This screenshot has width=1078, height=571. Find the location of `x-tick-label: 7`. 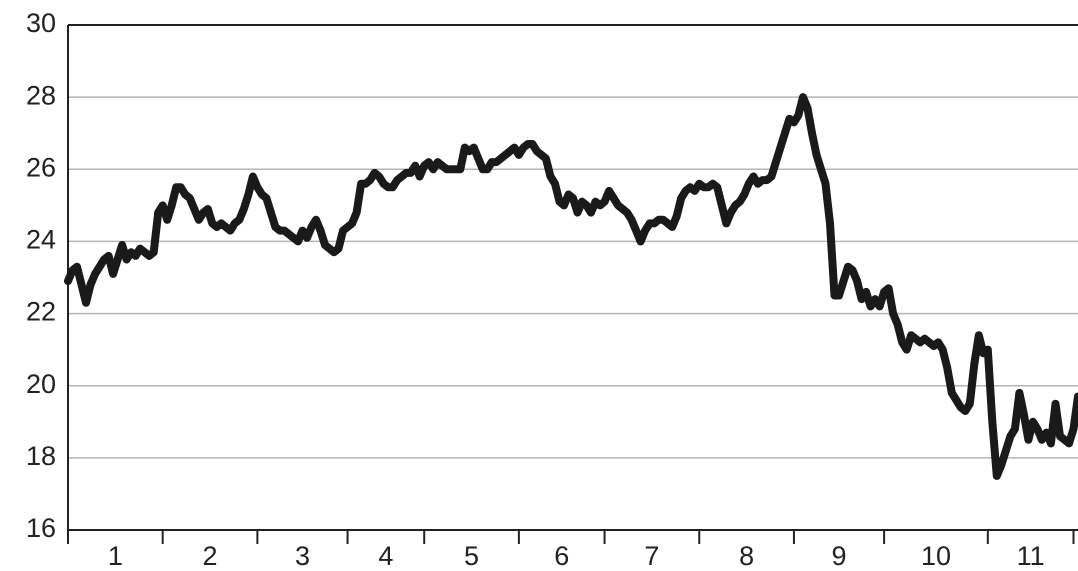

x-tick-label: 7 is located at coordinates (651, 556).